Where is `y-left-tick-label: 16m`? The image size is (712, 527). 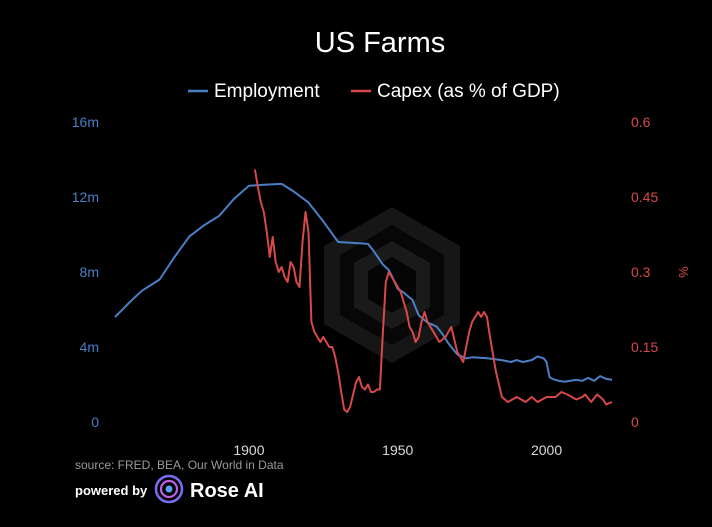
y-left-tick-label: 16m is located at coordinates (85, 122).